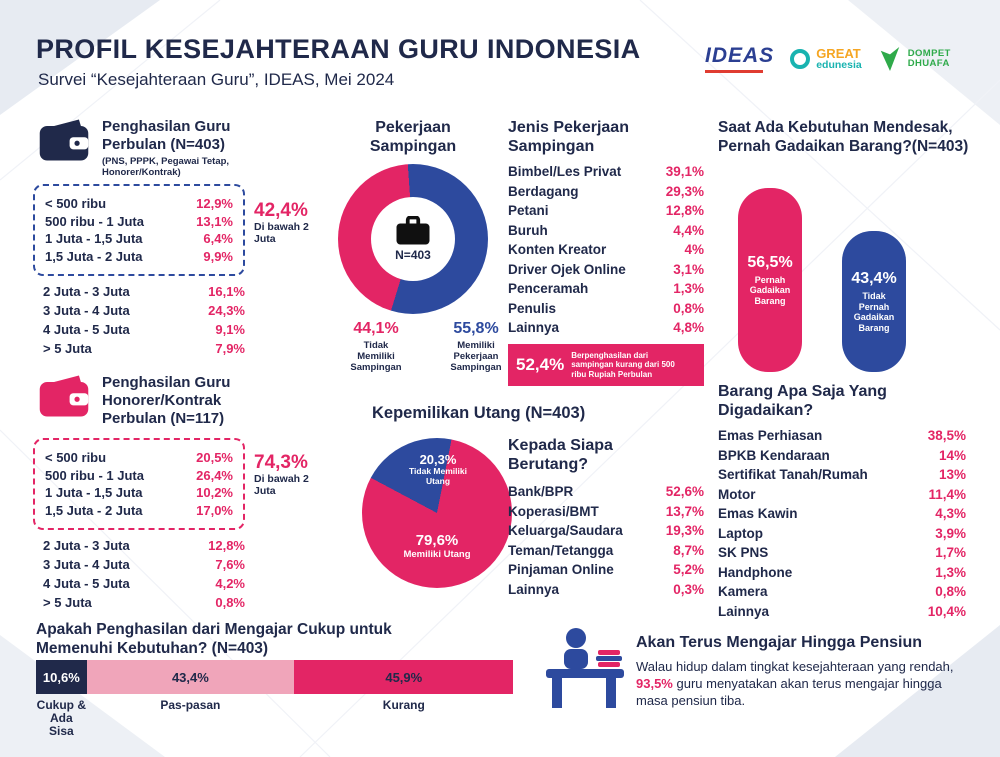  Describe the element at coordinates (230, 564) in the screenshot. I see `income-range-value: 7,6%` at that location.